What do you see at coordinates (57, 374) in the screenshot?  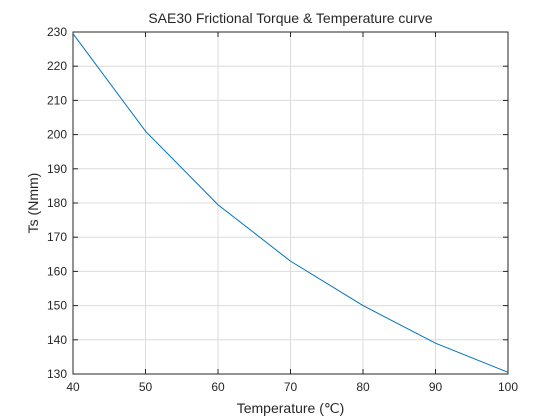 I see `y-tick-label: 130` at bounding box center [57, 374].